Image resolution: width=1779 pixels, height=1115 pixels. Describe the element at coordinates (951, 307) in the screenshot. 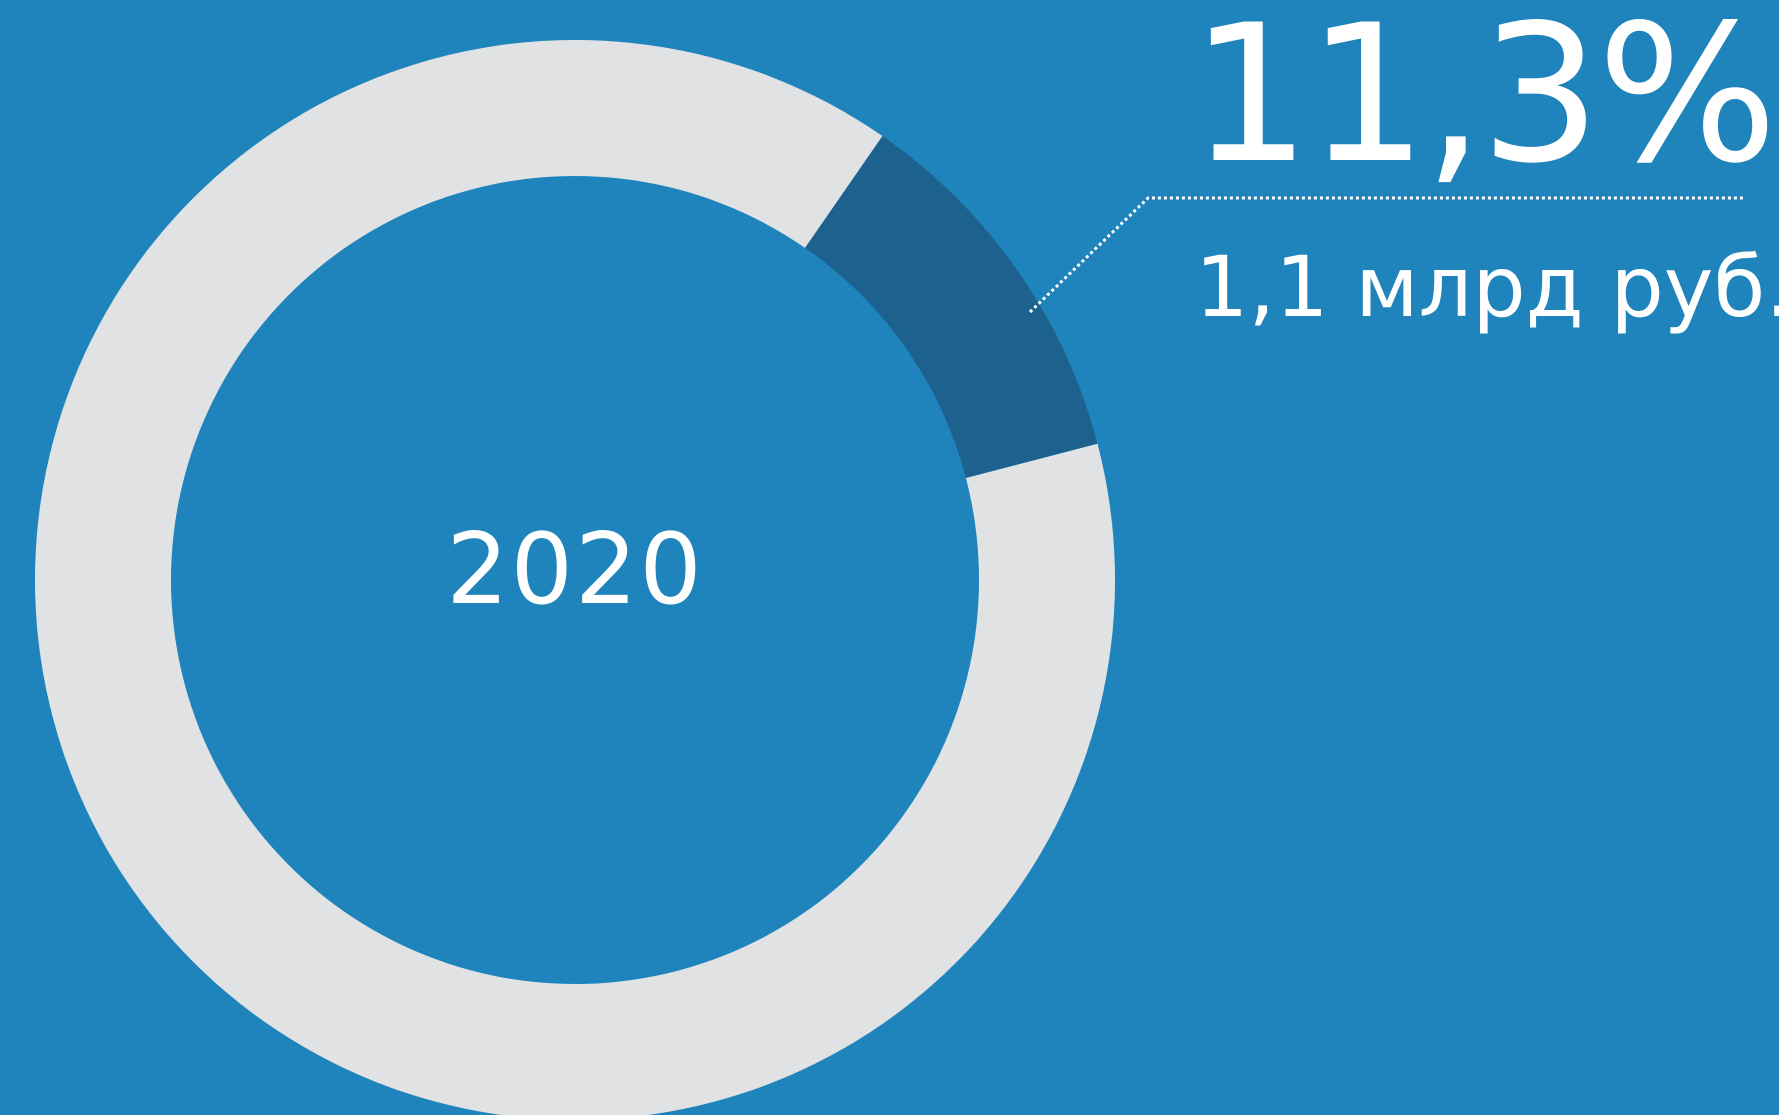

I see `slice-highlighted` at that location.